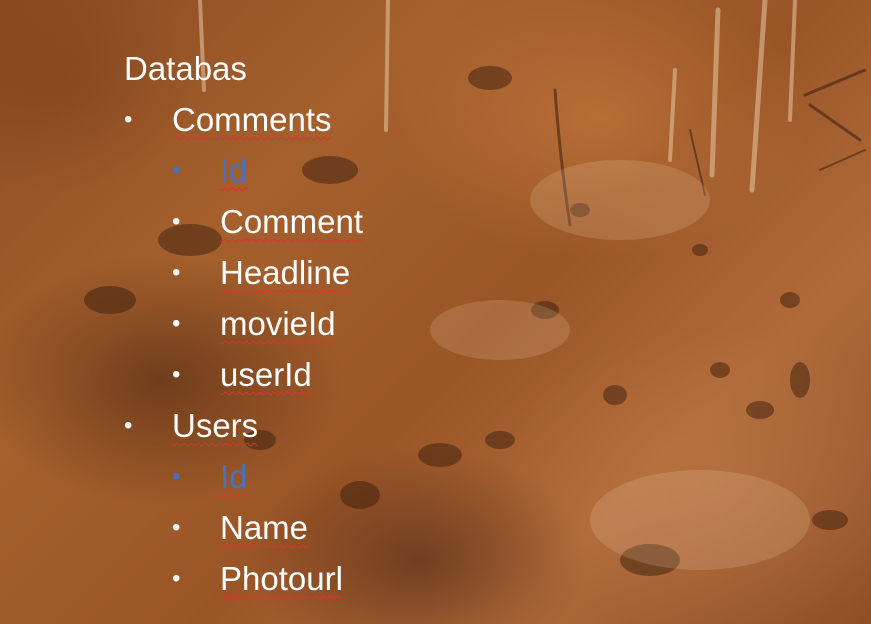  I want to click on table-name: Comments, so click(252, 119).